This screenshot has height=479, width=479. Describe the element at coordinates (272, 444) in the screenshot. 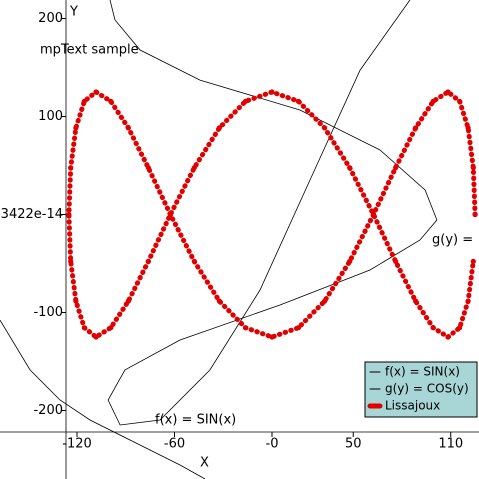

I see `x-tick-label: -0` at that location.